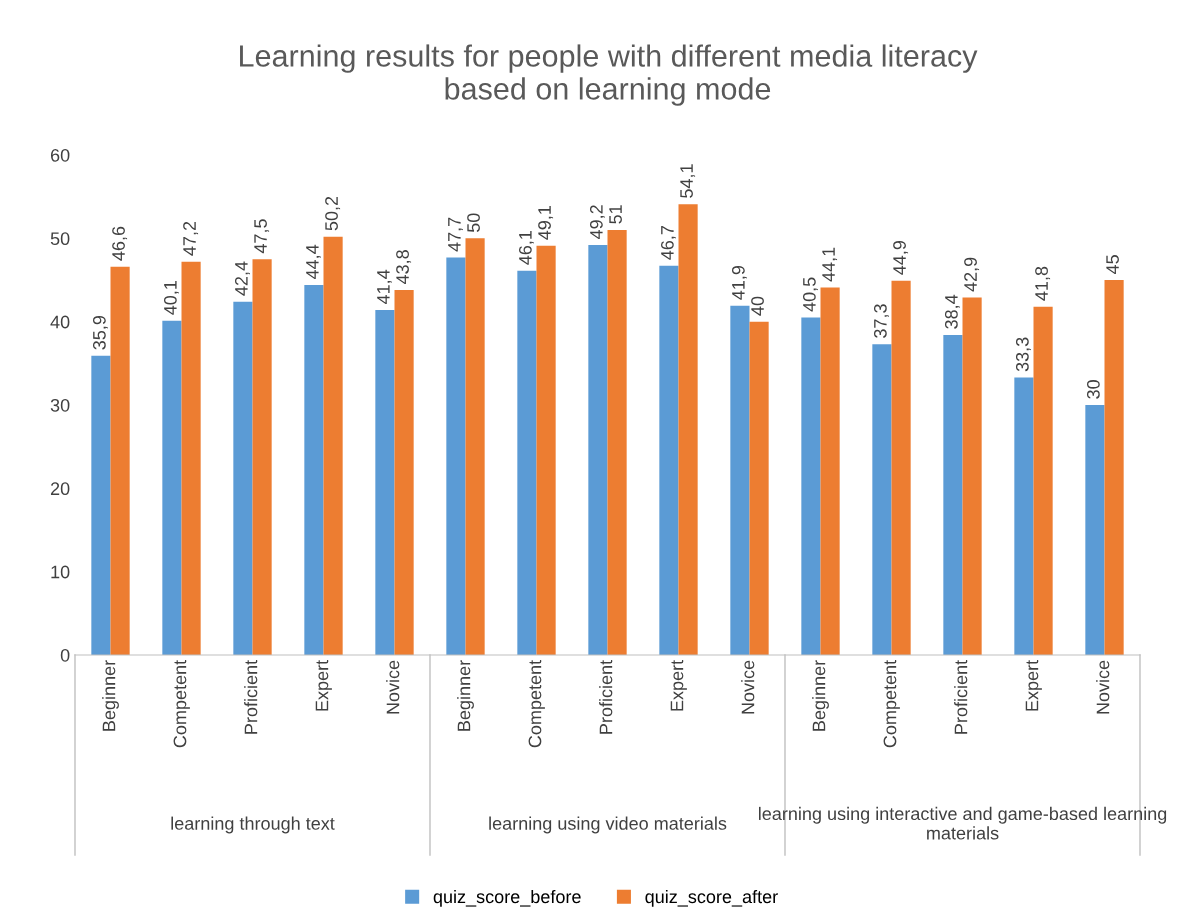  Describe the element at coordinates (65, 655) in the screenshot. I see `y-tick-label: 0` at that location.